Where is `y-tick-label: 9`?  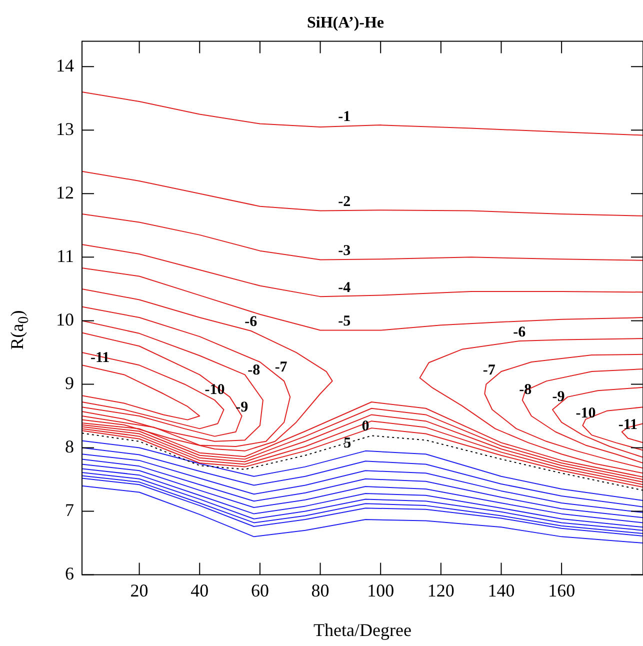 y-tick-label: 9 is located at coordinates (69, 382).